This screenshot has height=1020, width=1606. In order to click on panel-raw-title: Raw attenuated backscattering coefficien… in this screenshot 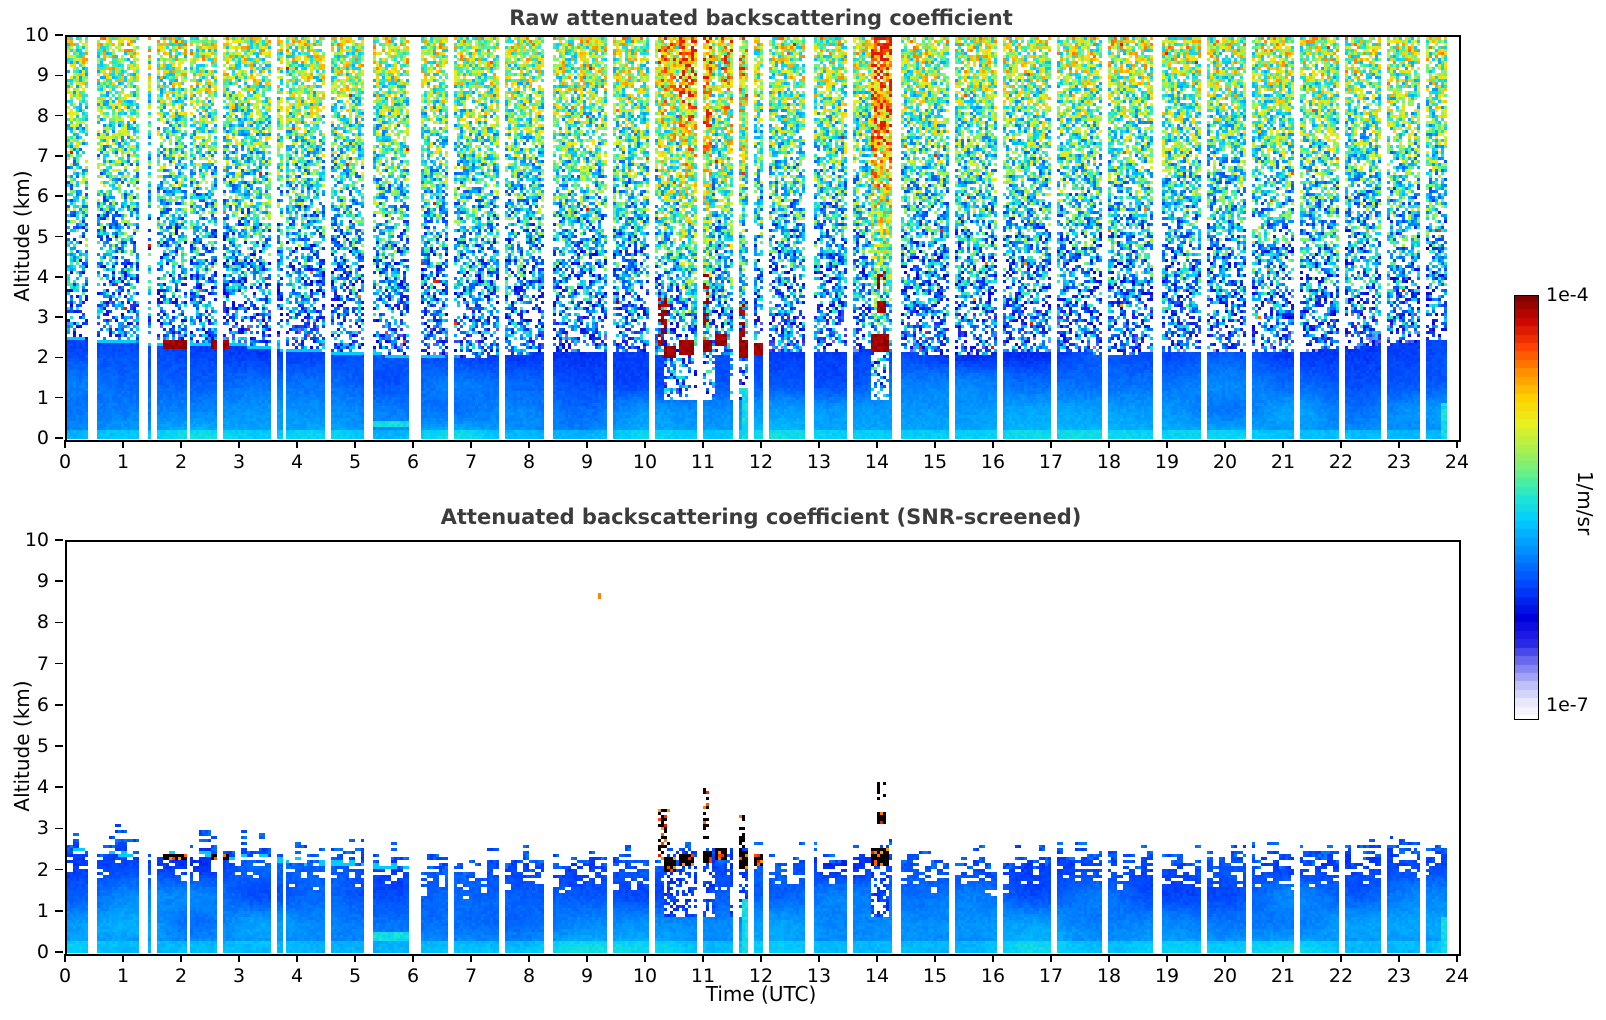, I will do `click(761, 18)`.